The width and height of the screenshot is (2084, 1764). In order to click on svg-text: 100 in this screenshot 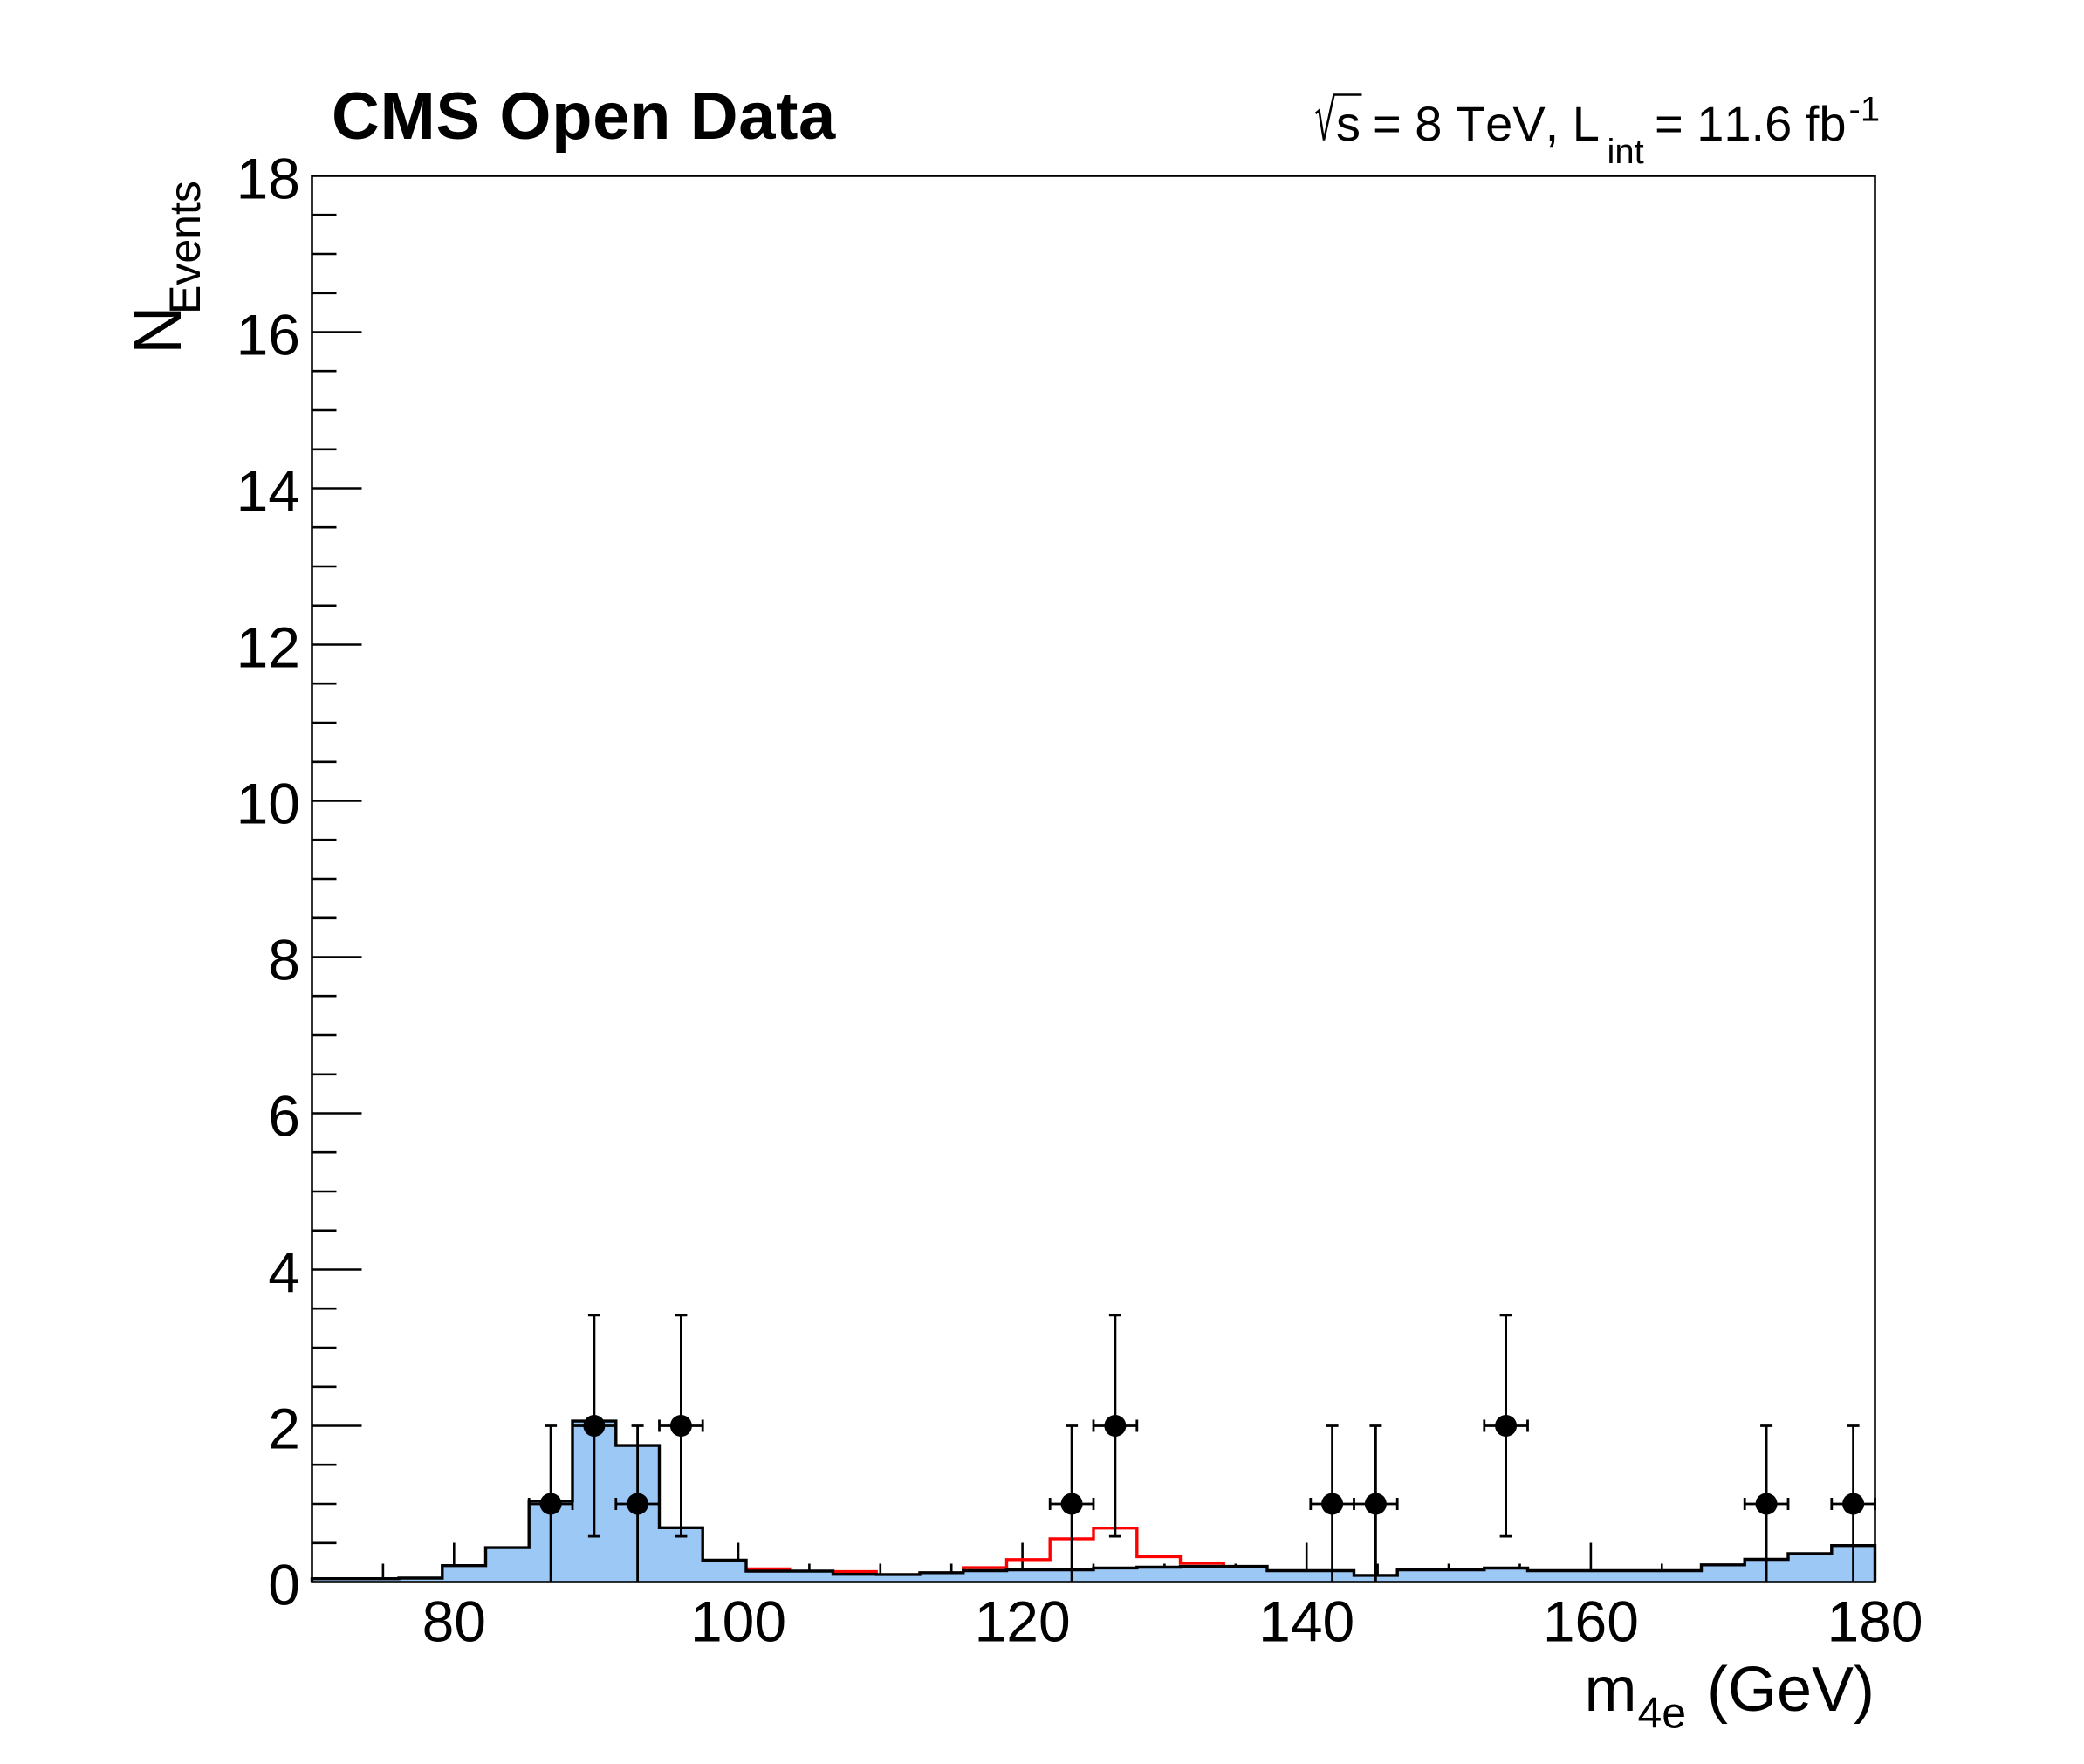, I will do `click(738, 1621)`.